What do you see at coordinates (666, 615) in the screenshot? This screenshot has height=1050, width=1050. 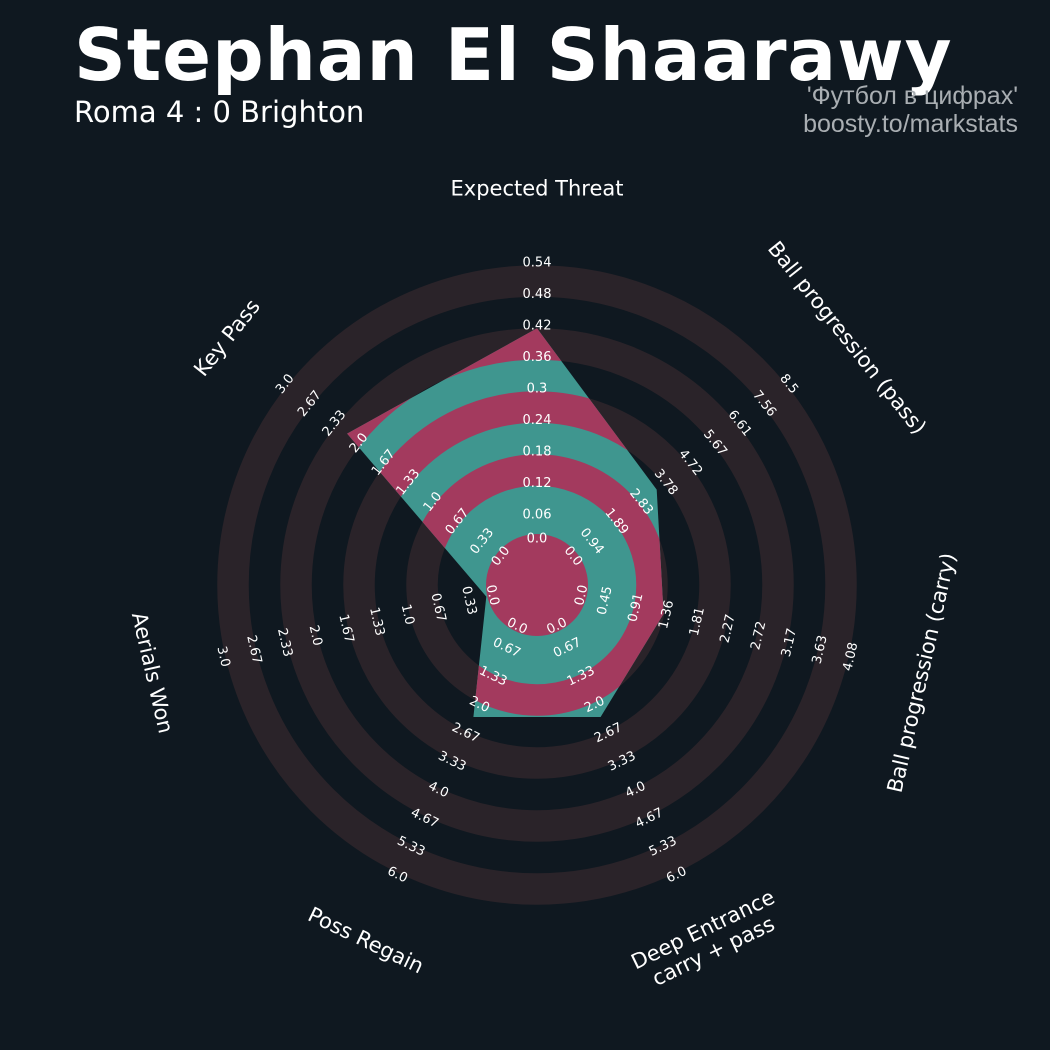 I see `radar-tick-label: 1.36` at bounding box center [666, 615].